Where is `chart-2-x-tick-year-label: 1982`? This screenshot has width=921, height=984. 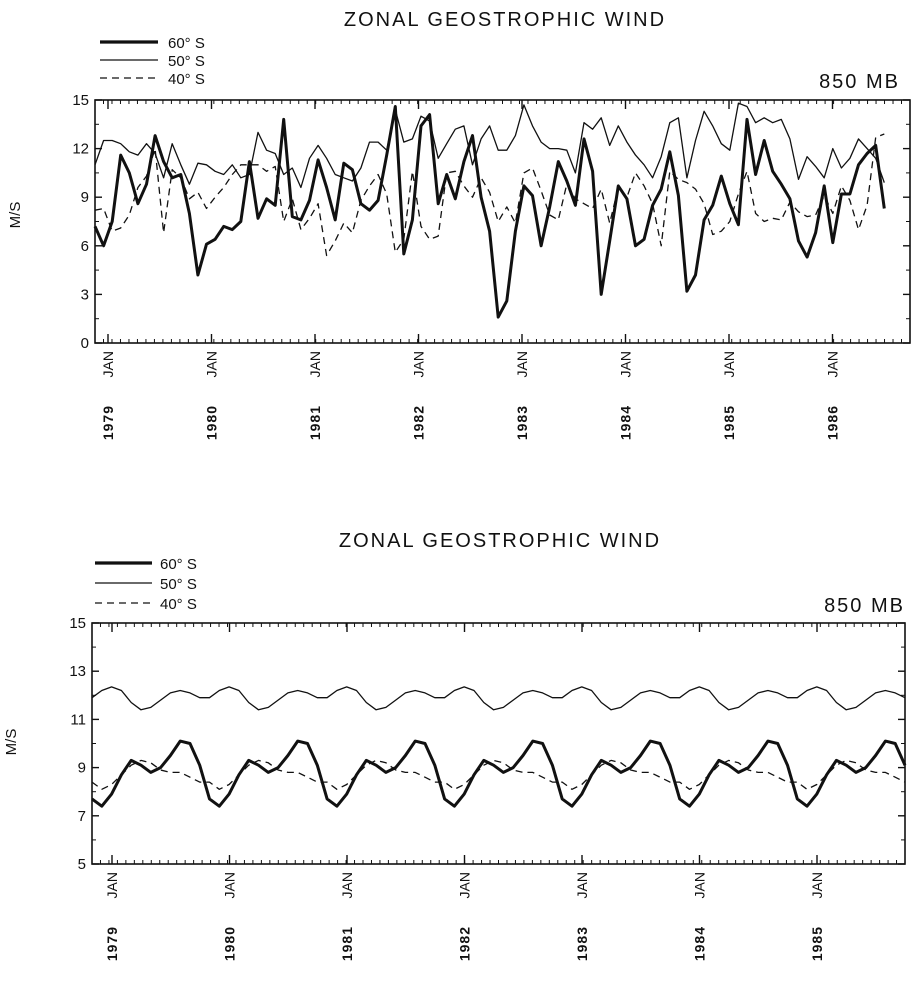
chart-2-x-tick-year-label: 1982 is located at coordinates (465, 943).